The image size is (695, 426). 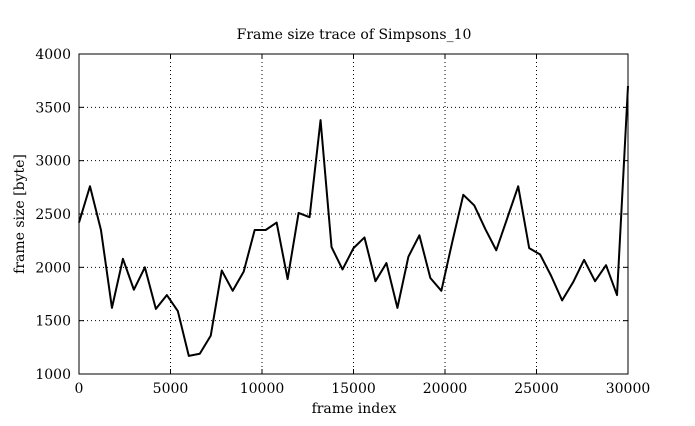 I want to click on y-tick-label: 3000, so click(x=53, y=162).